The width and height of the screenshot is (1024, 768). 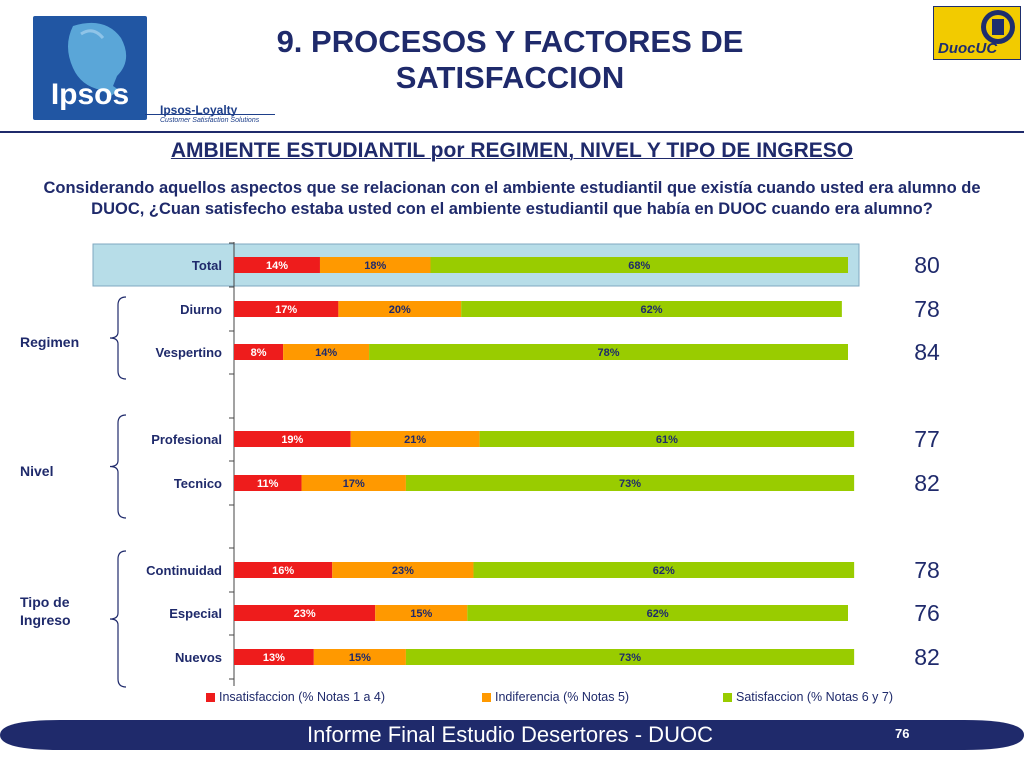 I want to click on slide-title: 9. PROCESOS Y FACTORES DE SATISFACCION, so click(x=510, y=60).